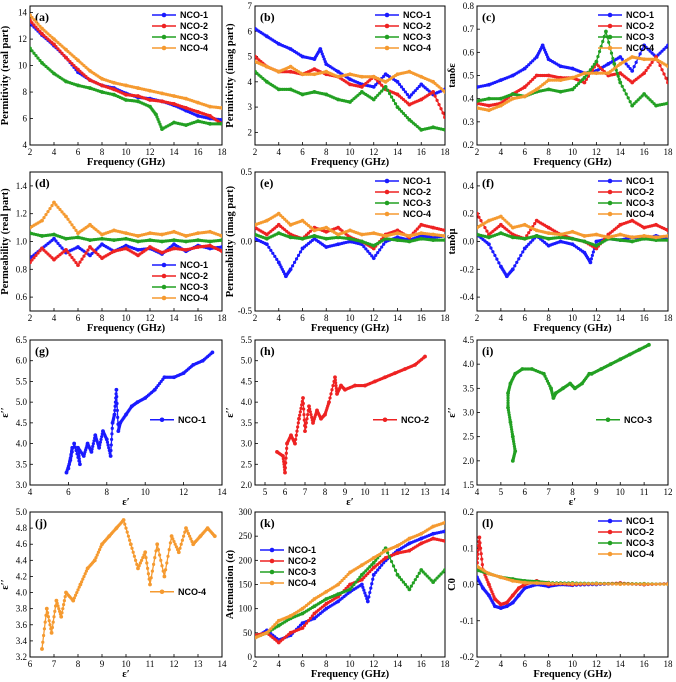 Image resolution: width=676 pixels, height=682 pixels. I want to click on y-tick-label: 0.2, so click(468, 214).